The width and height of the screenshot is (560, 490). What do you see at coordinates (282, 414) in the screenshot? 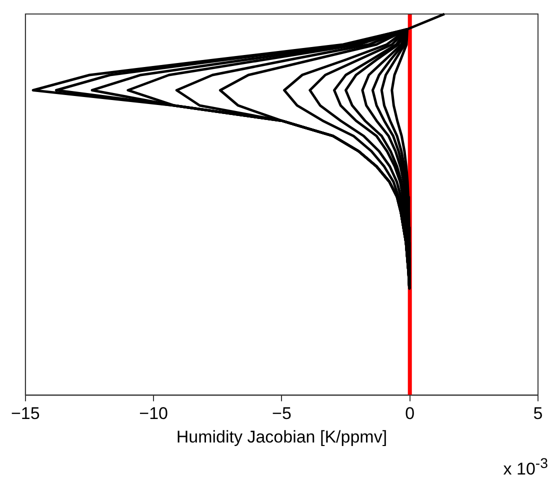
I see `x-tick-label: −5` at bounding box center [282, 414].